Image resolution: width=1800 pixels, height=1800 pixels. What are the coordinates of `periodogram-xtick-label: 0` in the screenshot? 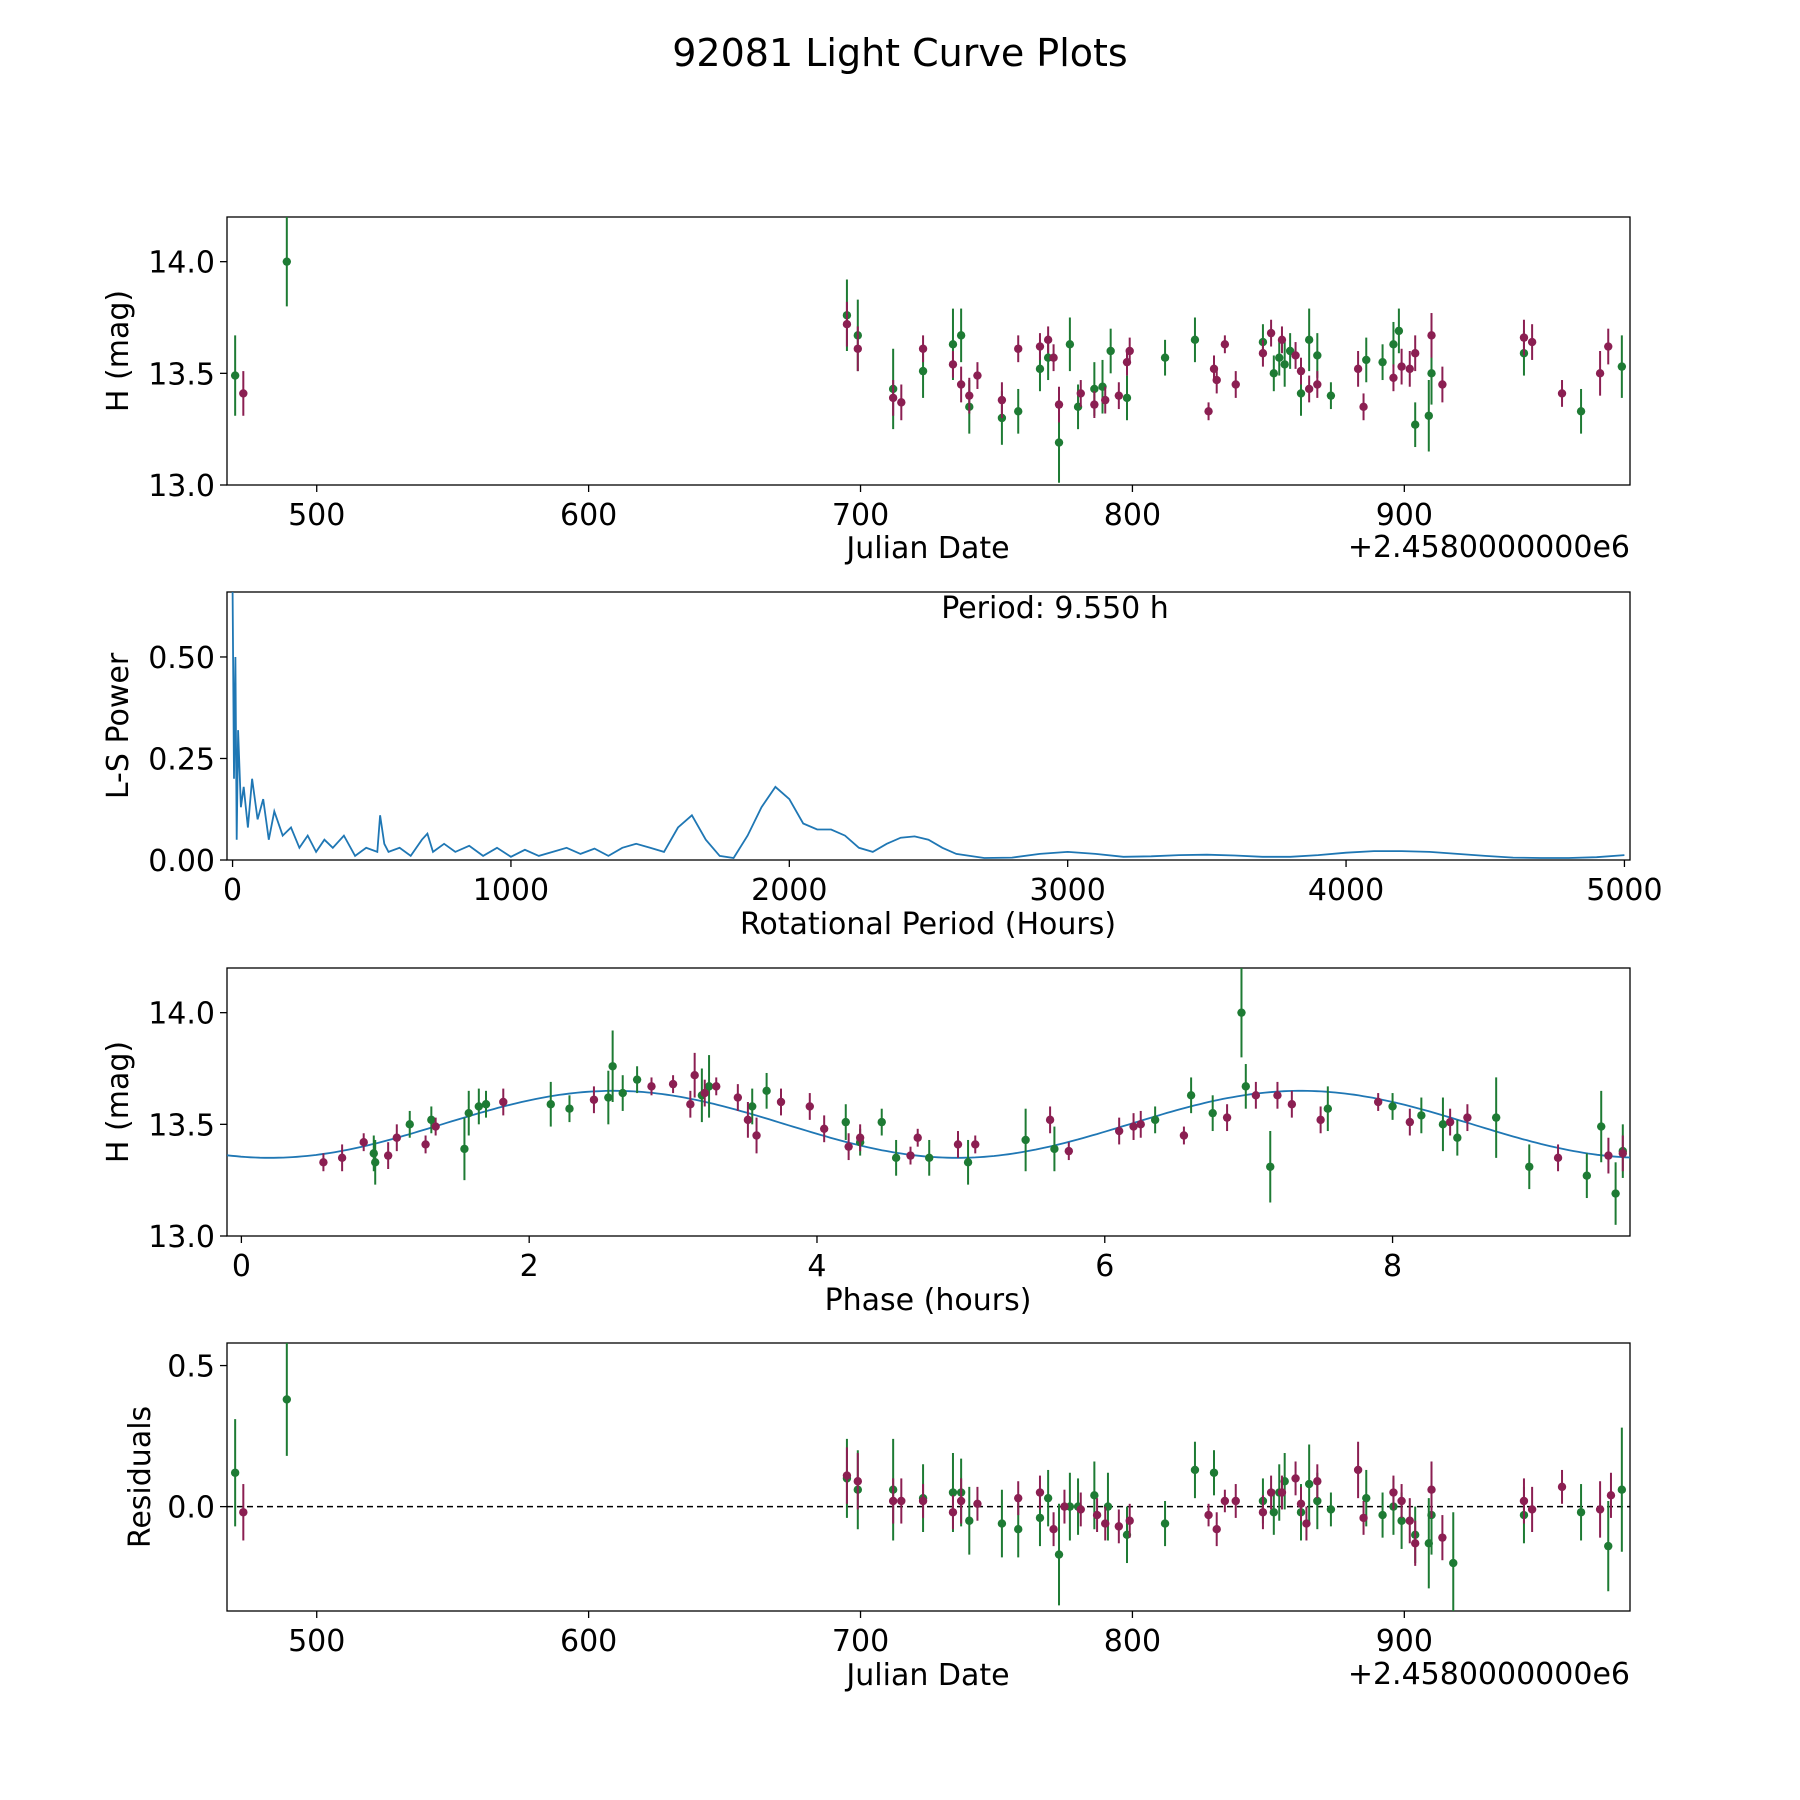 It's located at (232, 890).